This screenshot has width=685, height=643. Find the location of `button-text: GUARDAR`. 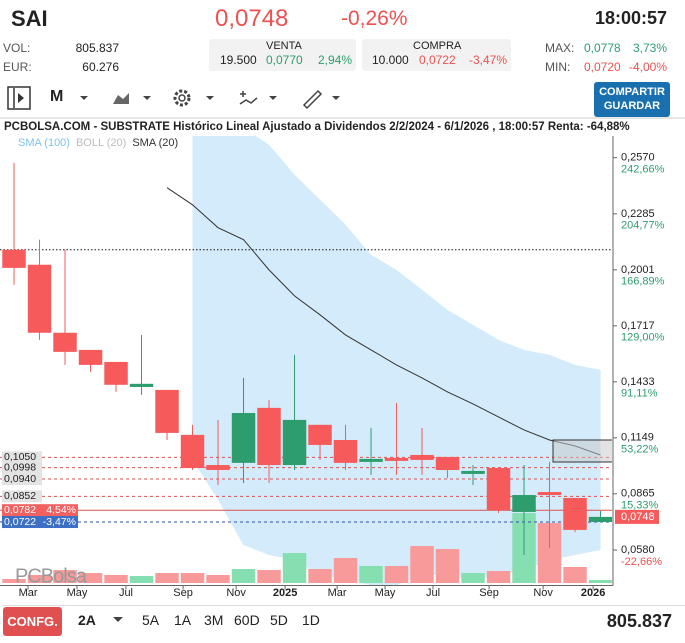

button-text: GUARDAR is located at coordinates (632, 106).